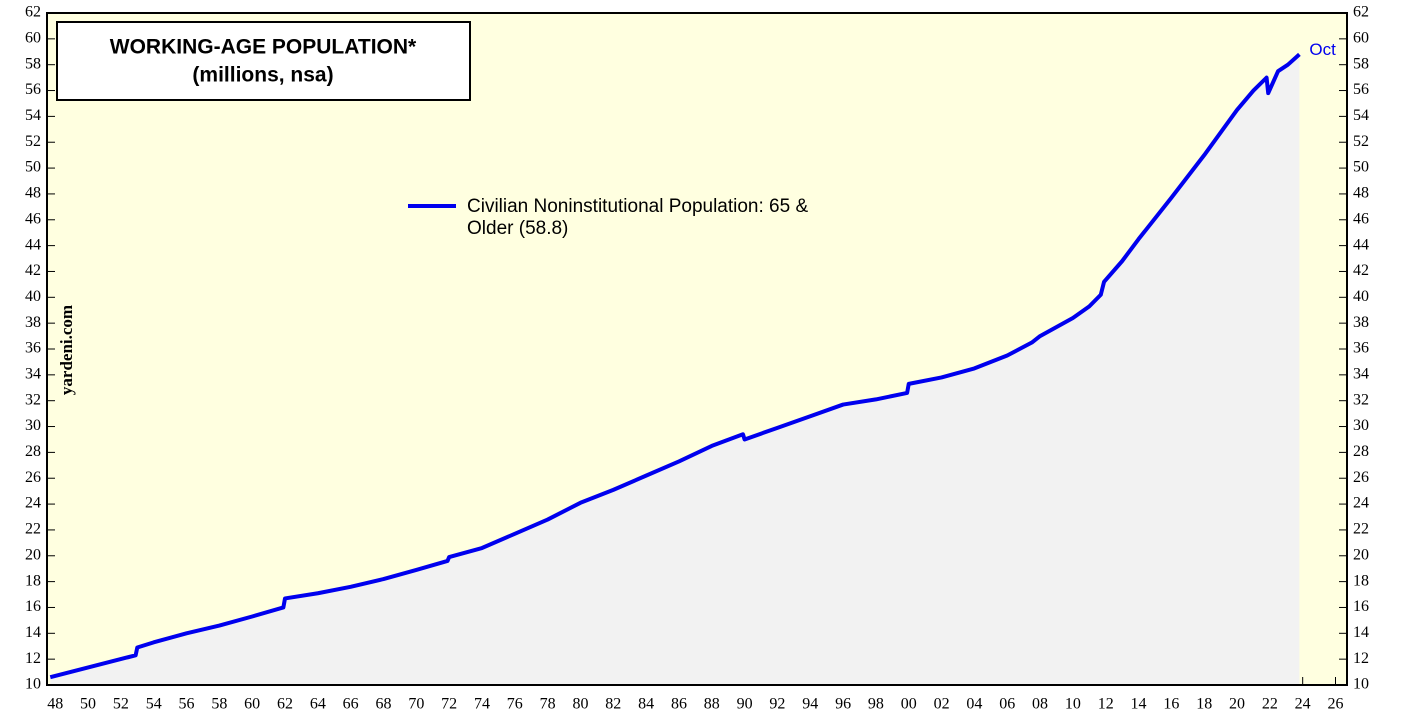  I want to click on y2-tick-label: 18, so click(1361, 580).